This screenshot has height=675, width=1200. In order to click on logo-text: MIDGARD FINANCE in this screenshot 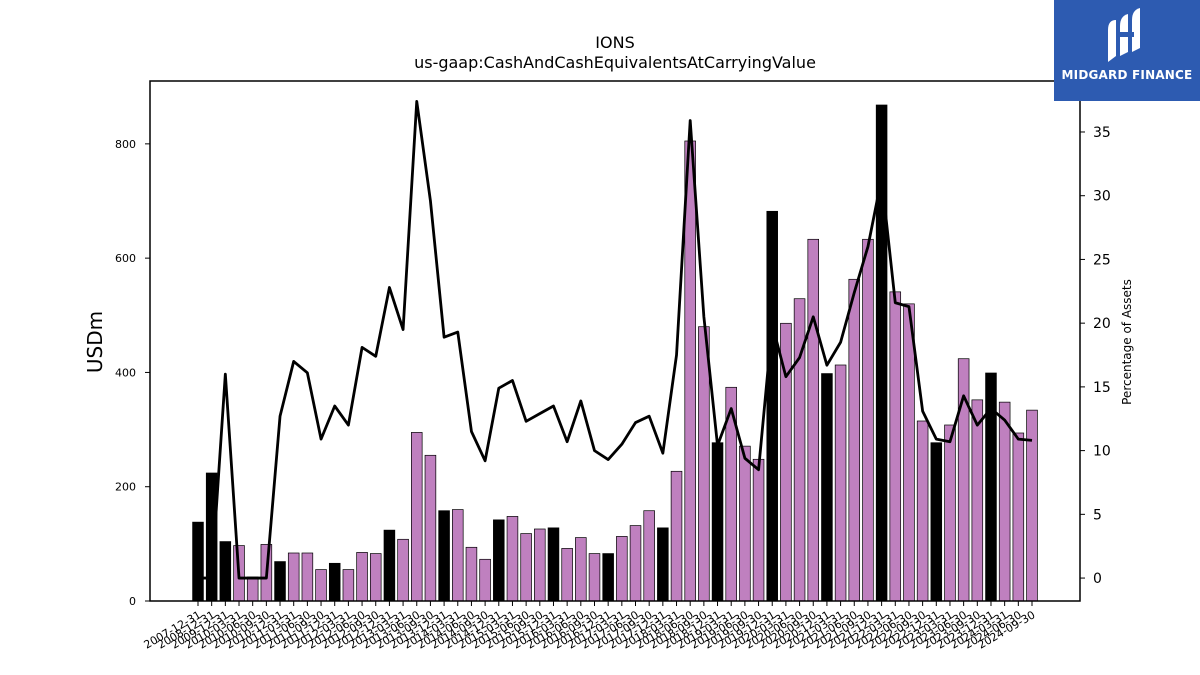, I will do `click(1127, 75)`.